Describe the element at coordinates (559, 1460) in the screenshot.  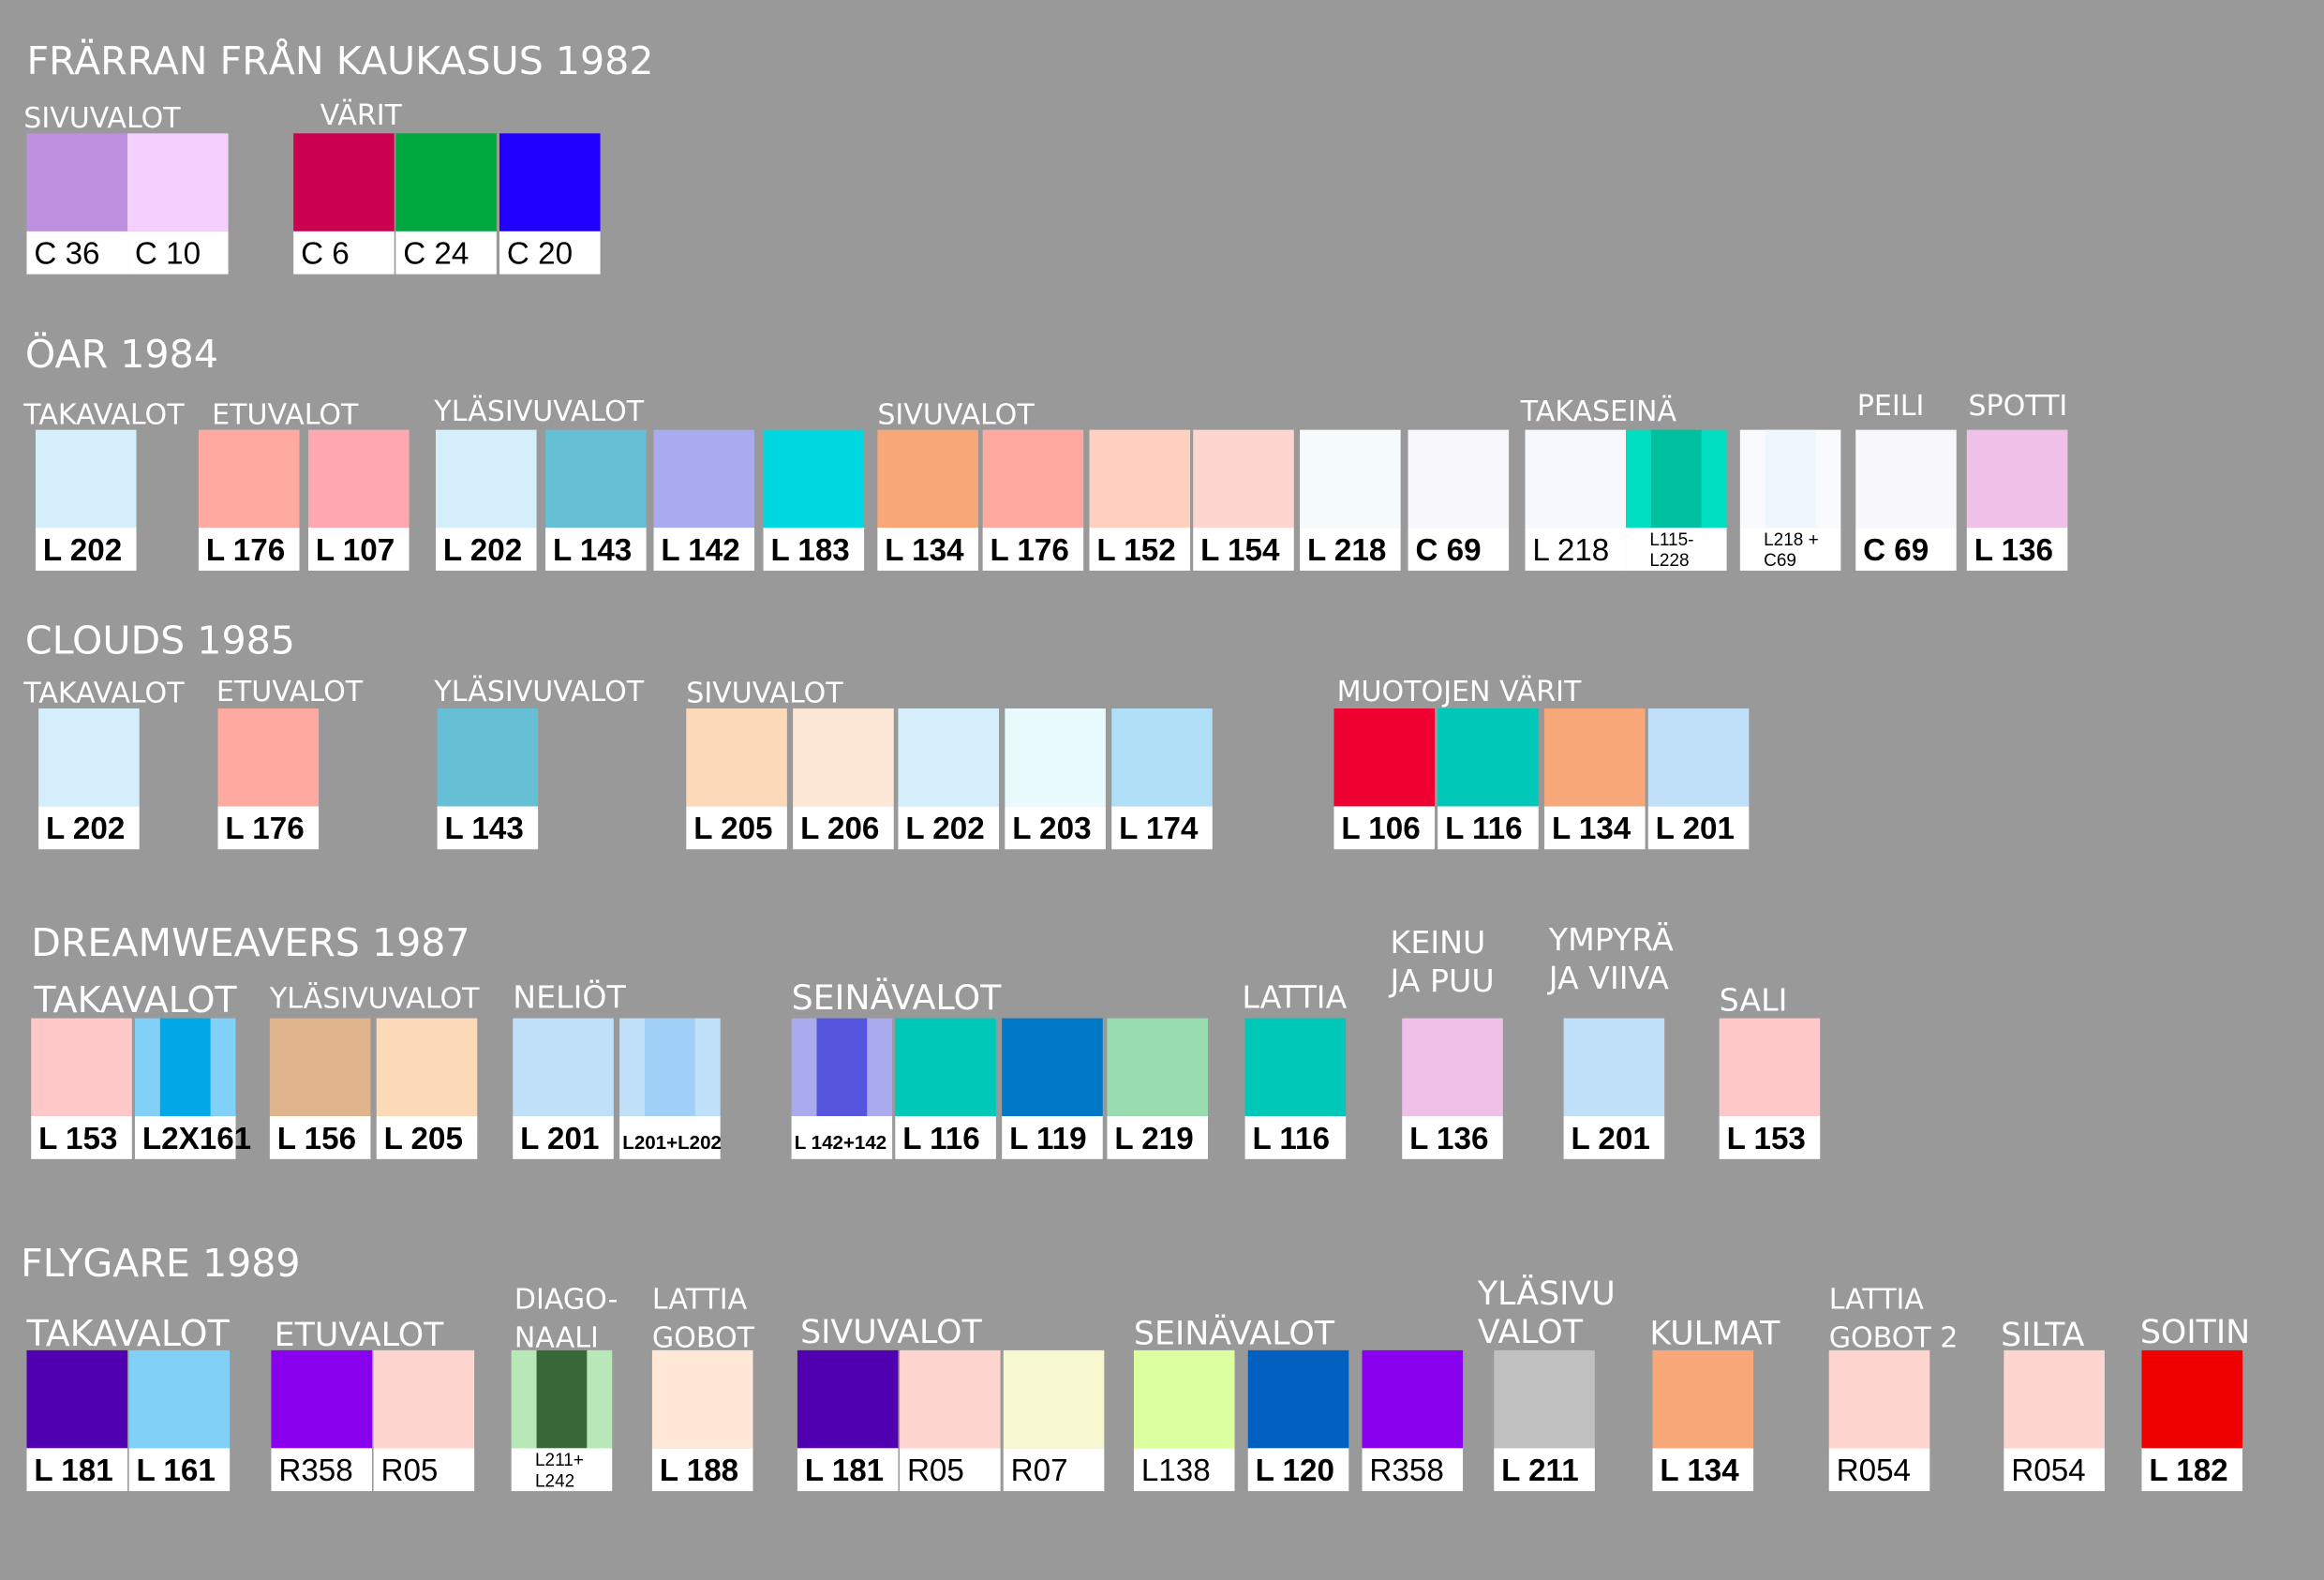
I see `swatch-code: L211+` at that location.